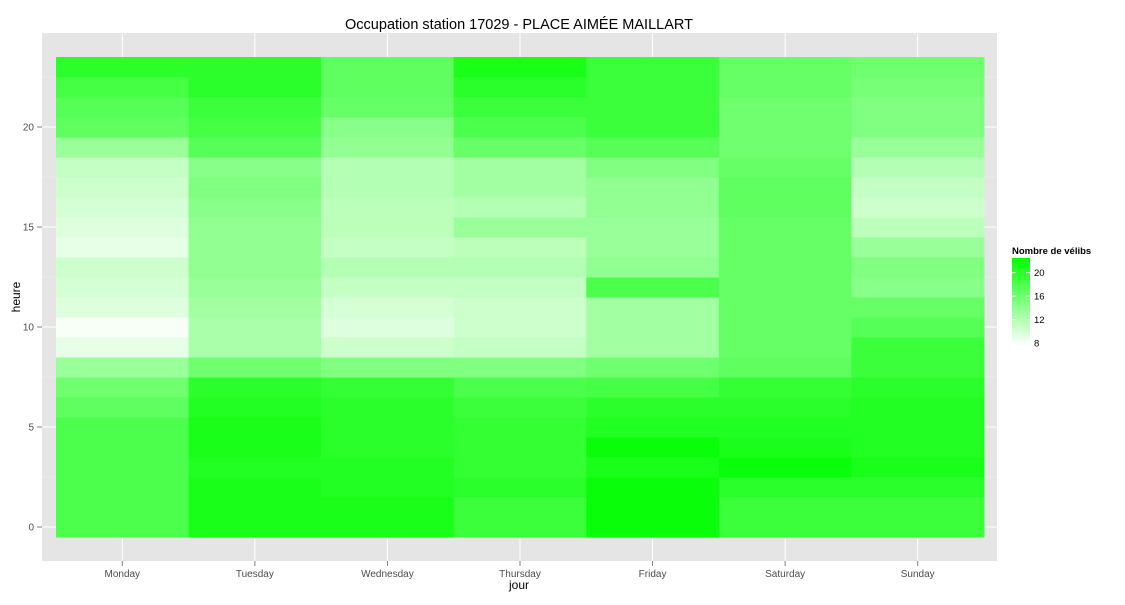 This screenshot has height=605, width=1125. I want to click on y-tick-label: 20, so click(29, 128).